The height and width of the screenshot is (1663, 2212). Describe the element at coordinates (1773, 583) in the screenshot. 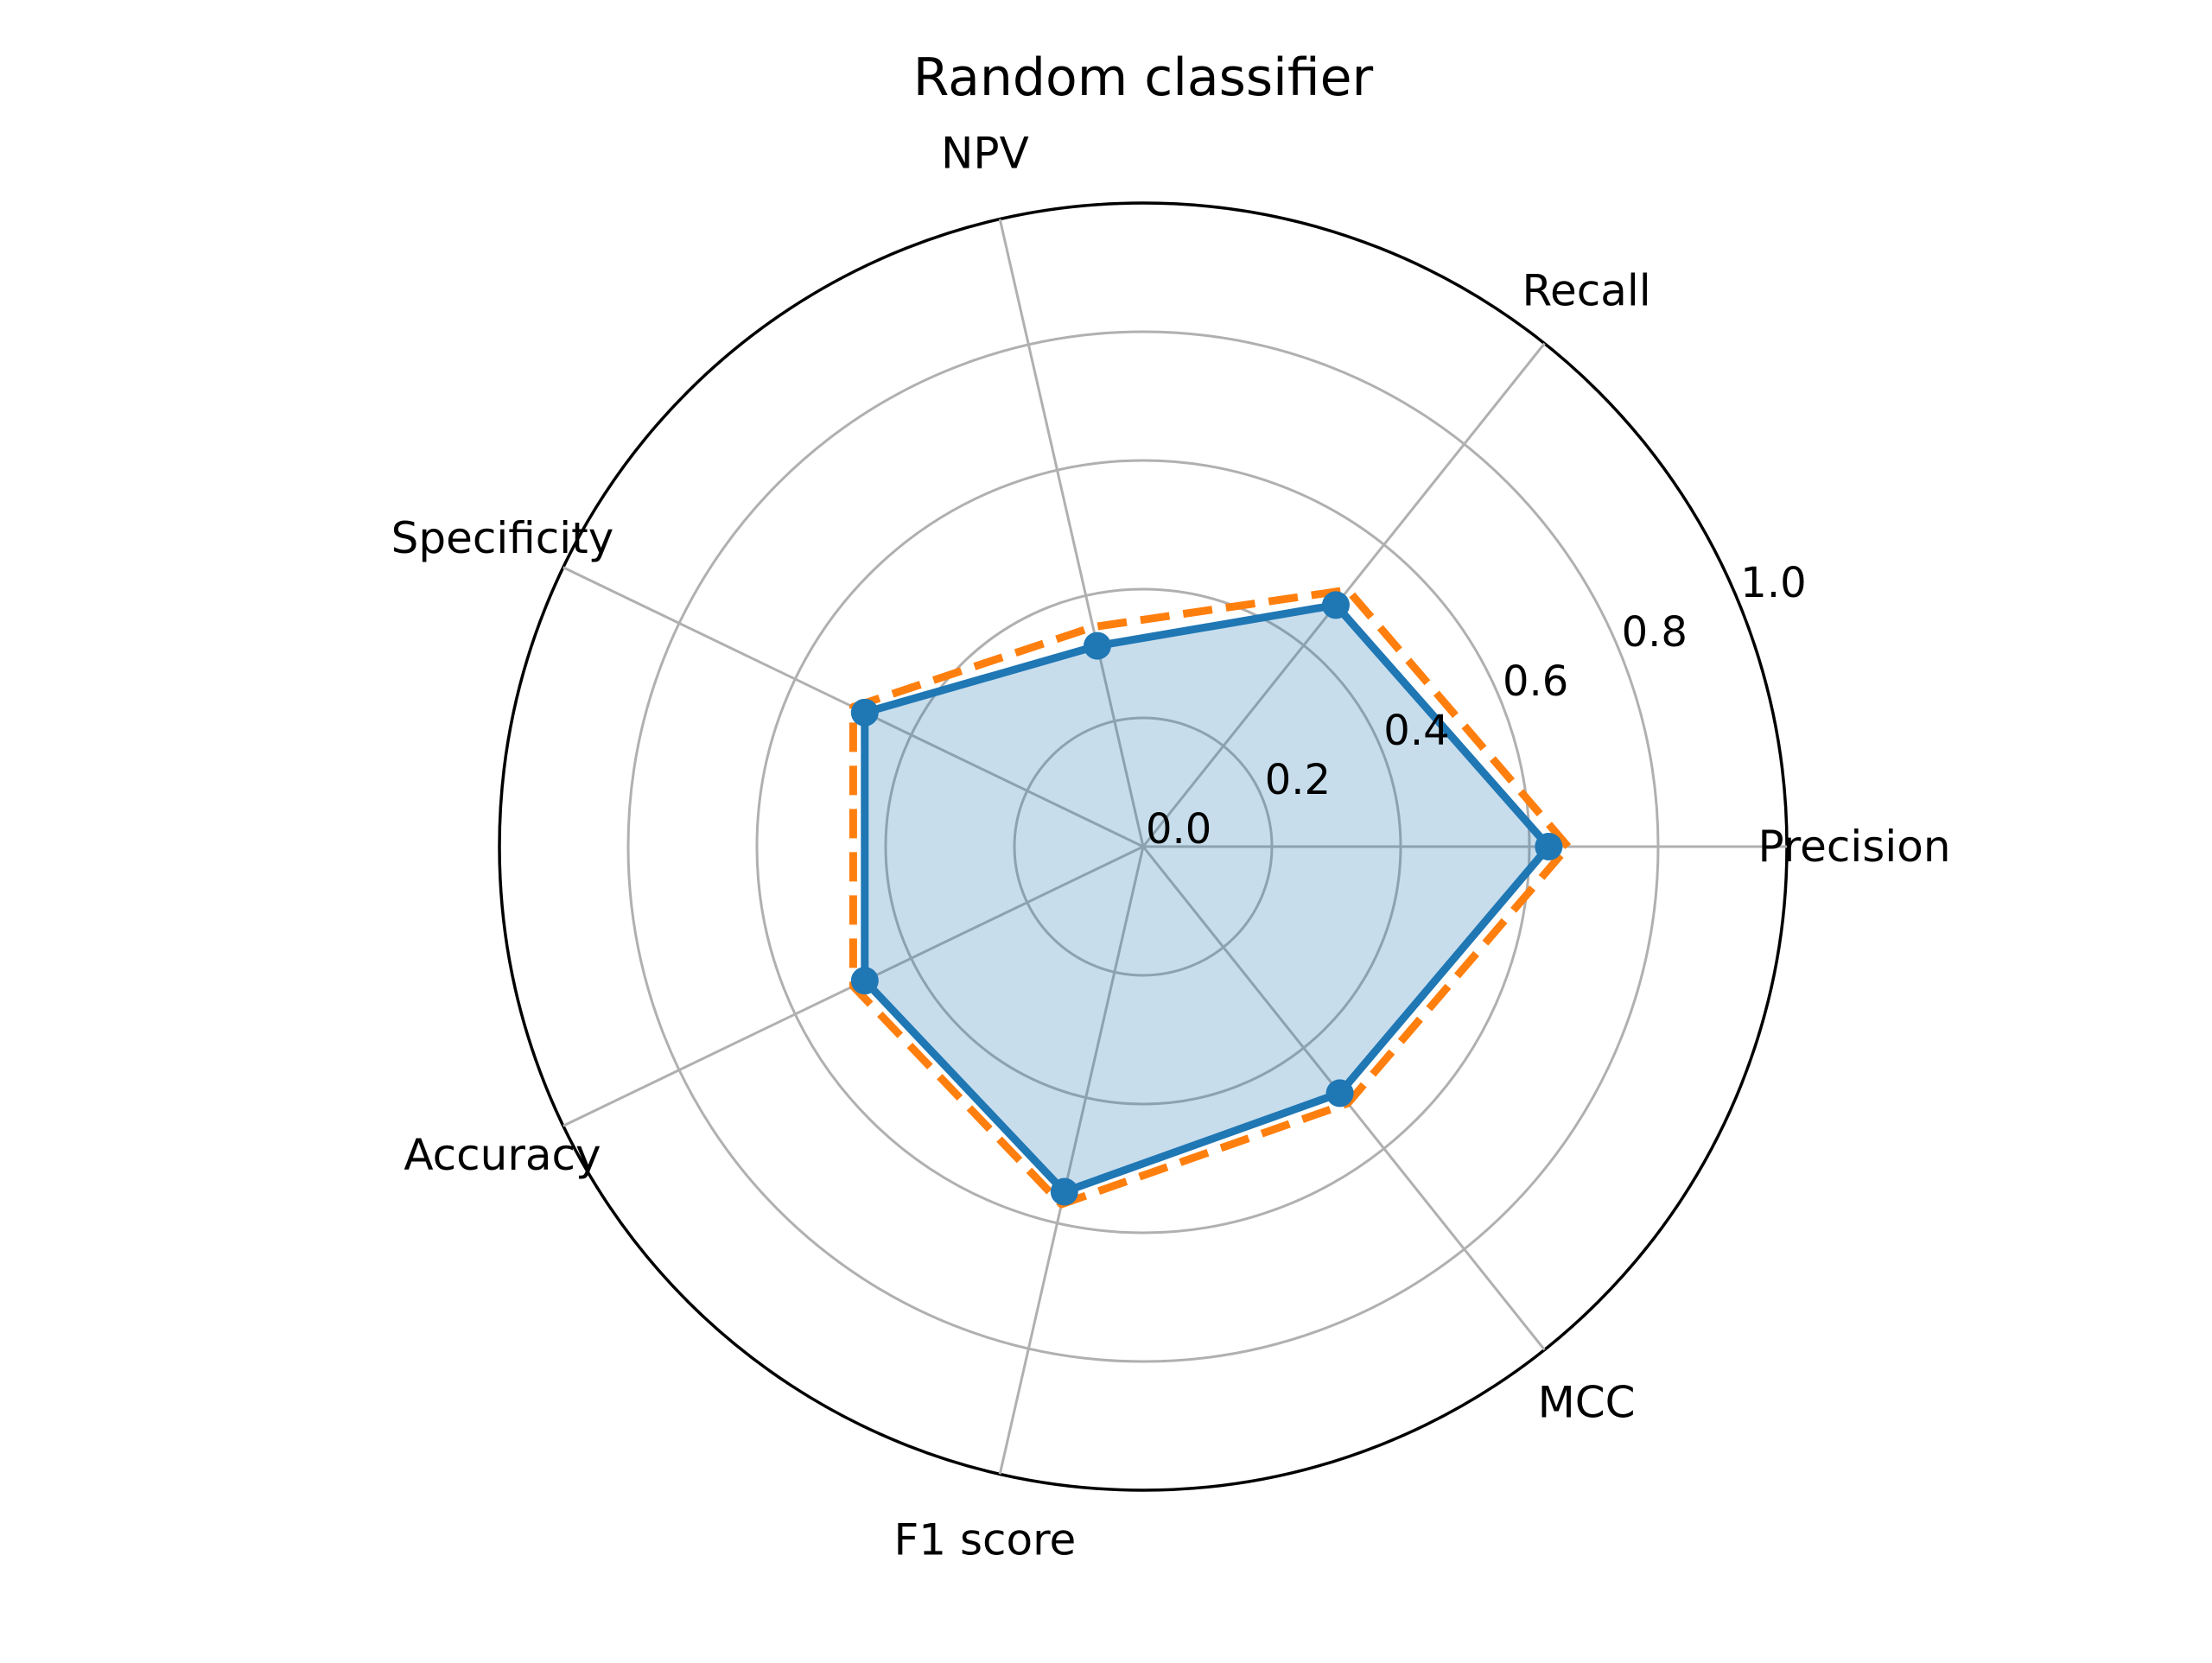

I see `tick-label: 1.0` at that location.